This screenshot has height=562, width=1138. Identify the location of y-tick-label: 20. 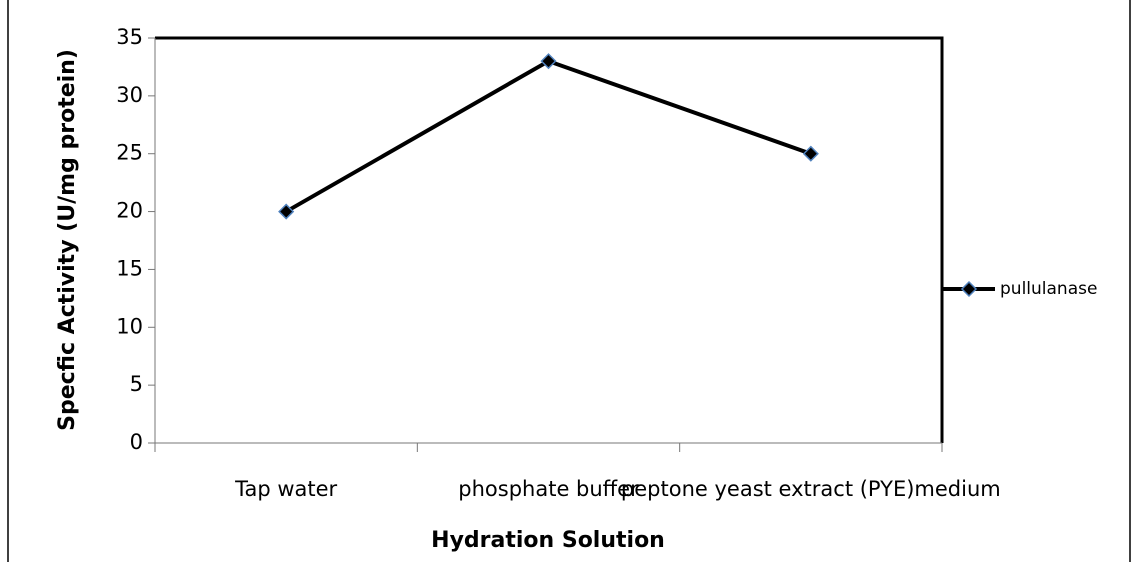
(129, 211).